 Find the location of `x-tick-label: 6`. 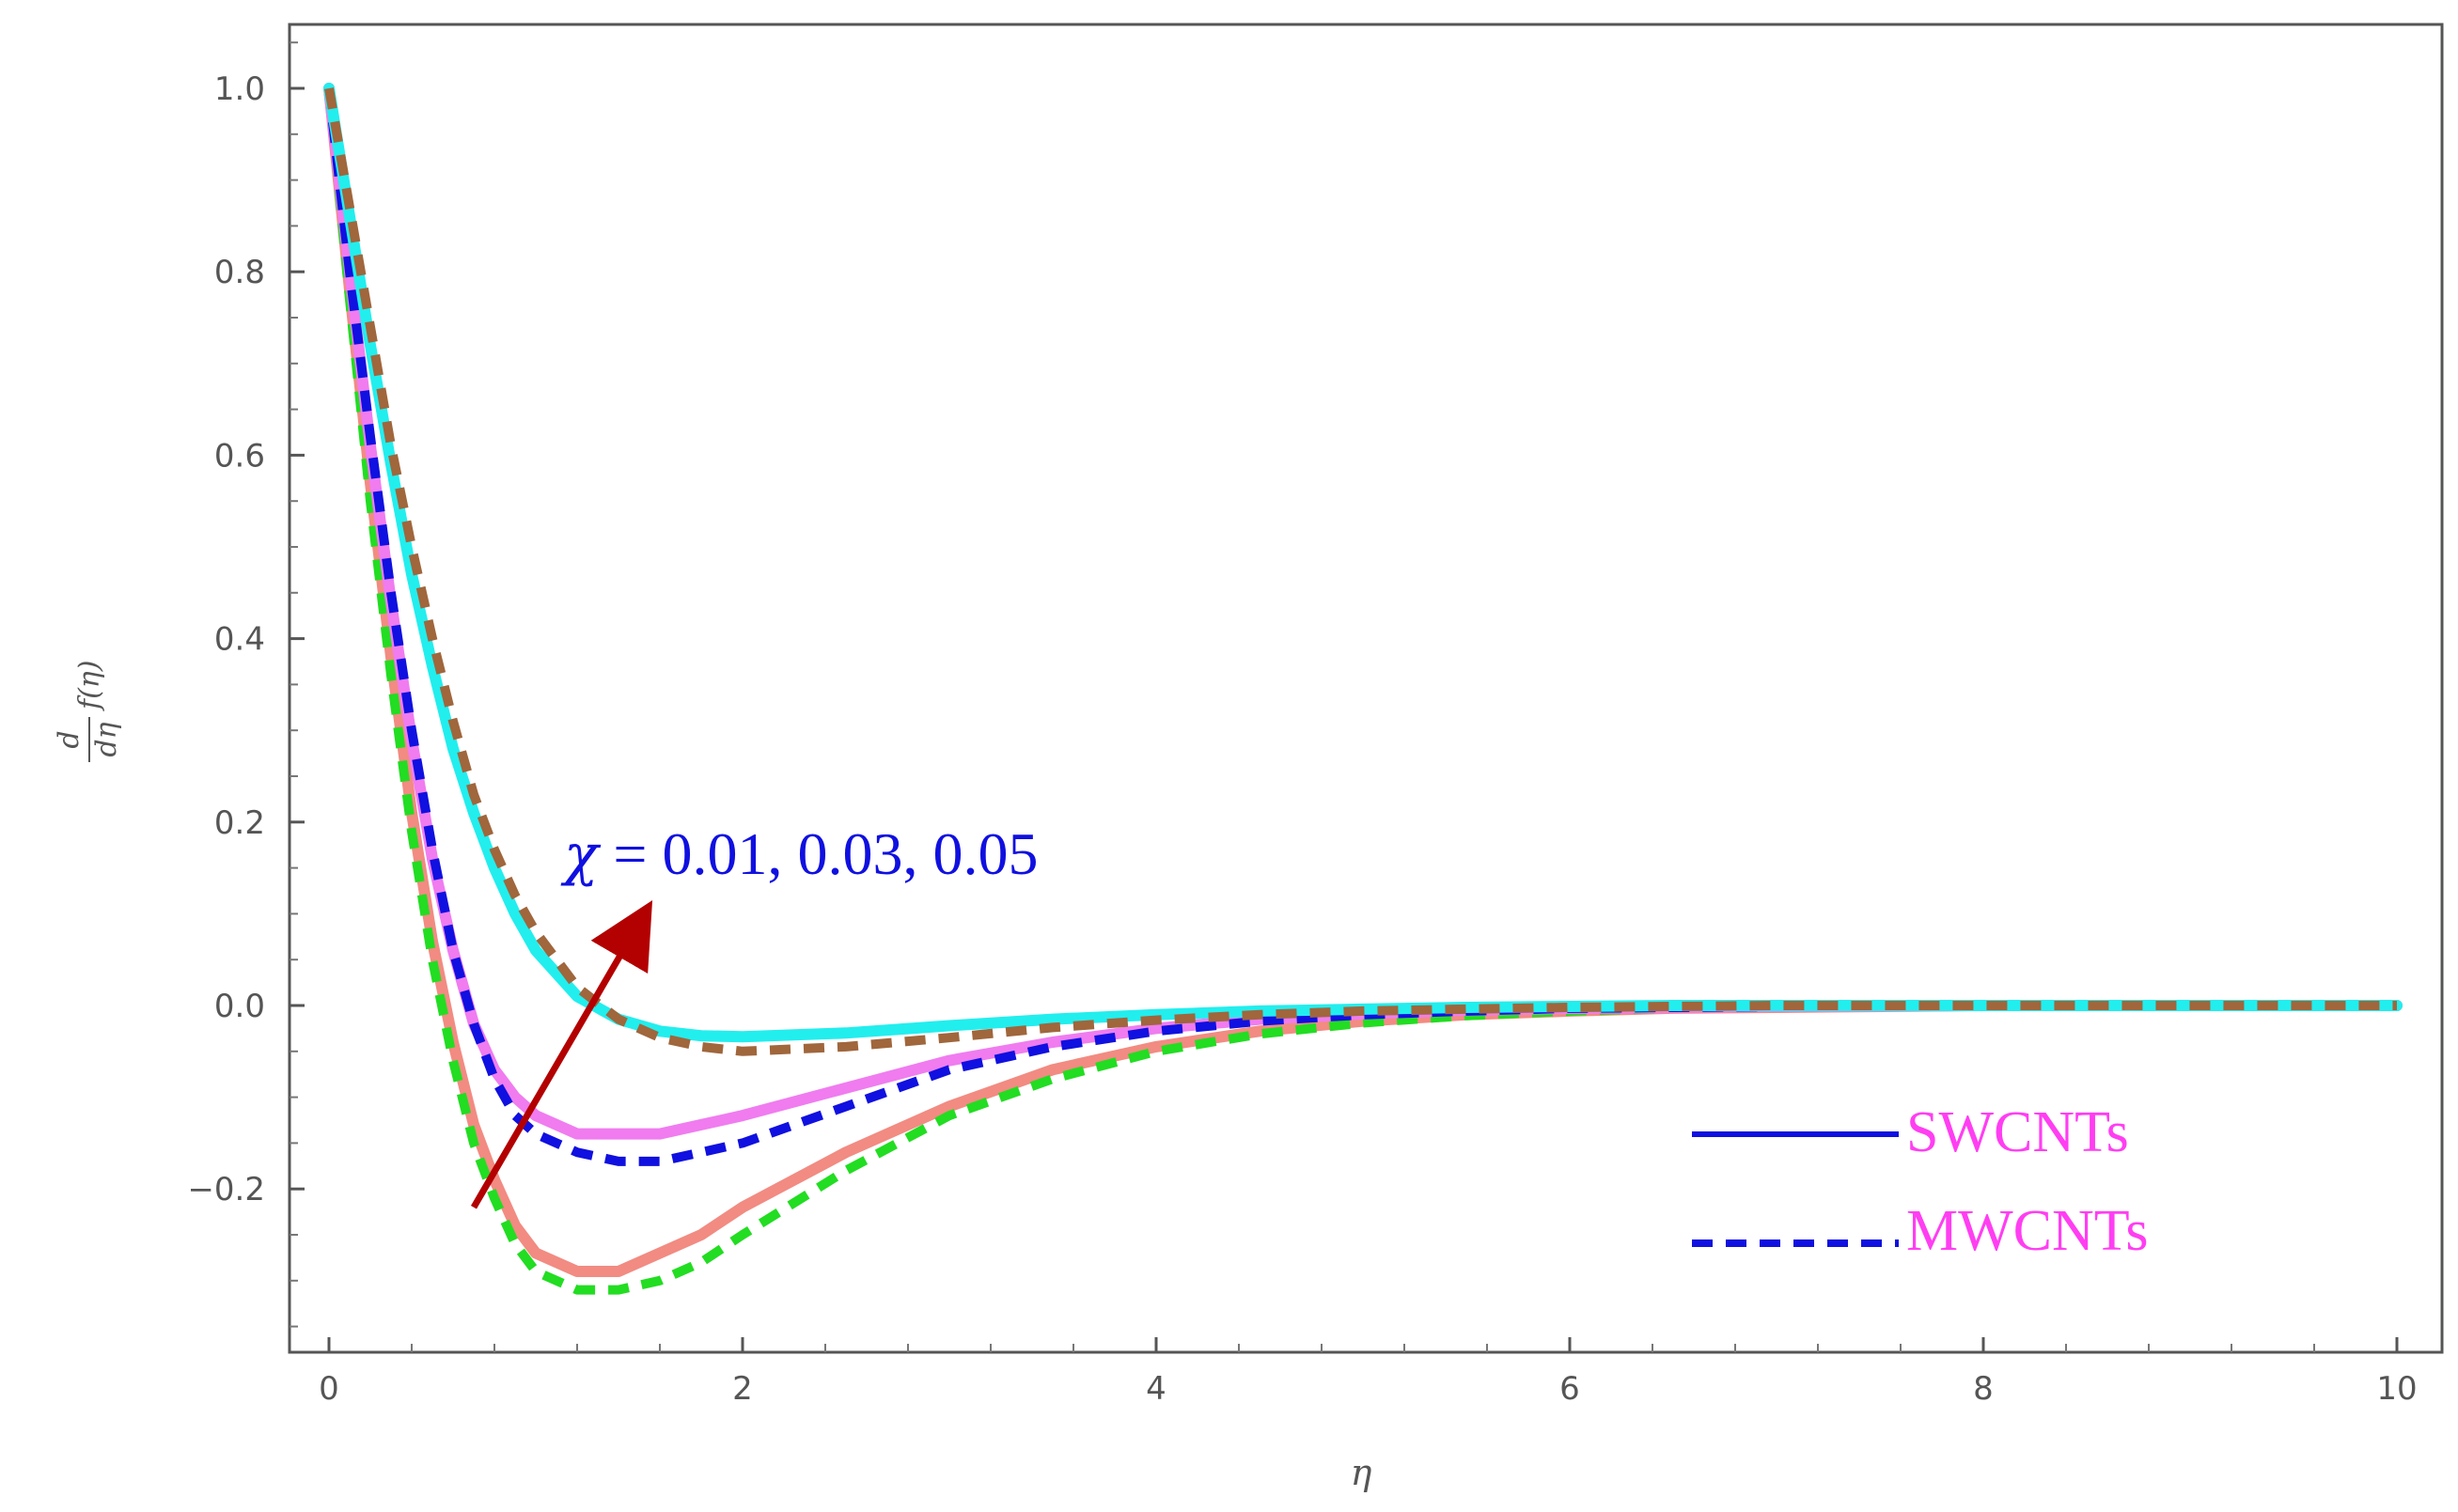

x-tick-label: 6 is located at coordinates (1569, 1389).